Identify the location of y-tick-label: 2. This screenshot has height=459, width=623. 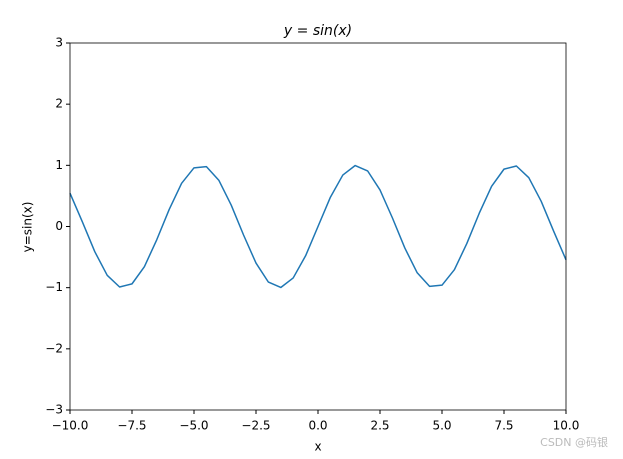
(59, 104).